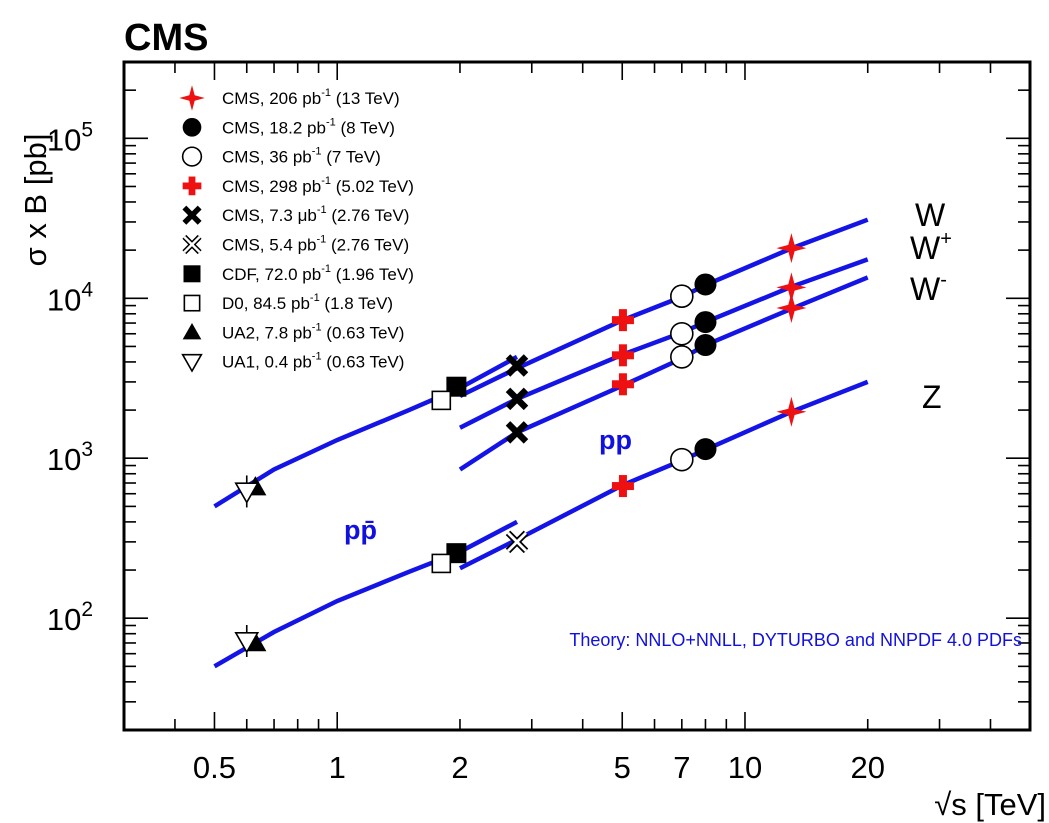 The image size is (1049, 823). I want to click on legend-label: CMS, 36 pb-1 (7 TeV), so click(301, 156).